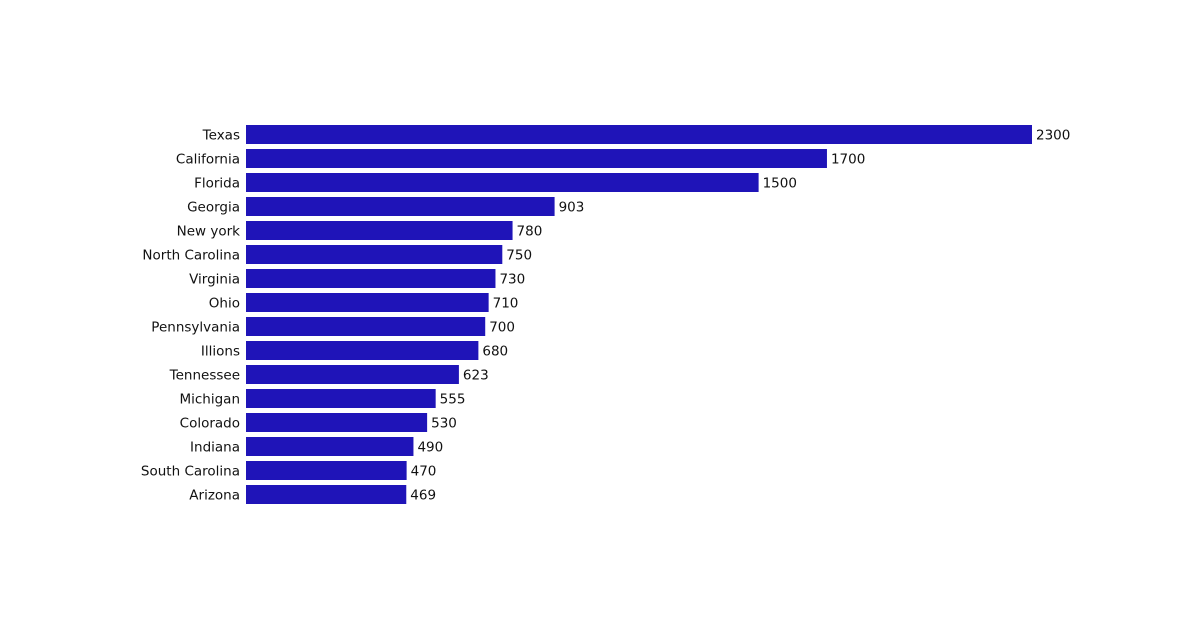 The image size is (1202, 634). I want to click on category-label: Colorado, so click(210, 424).